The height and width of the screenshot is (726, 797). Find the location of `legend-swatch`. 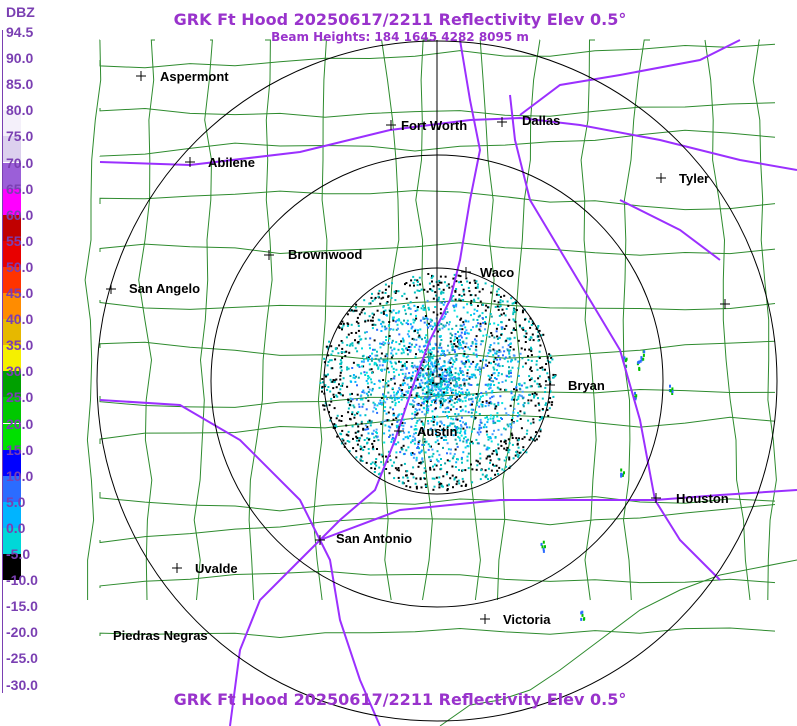

legend-swatch is located at coordinates (12, 97).